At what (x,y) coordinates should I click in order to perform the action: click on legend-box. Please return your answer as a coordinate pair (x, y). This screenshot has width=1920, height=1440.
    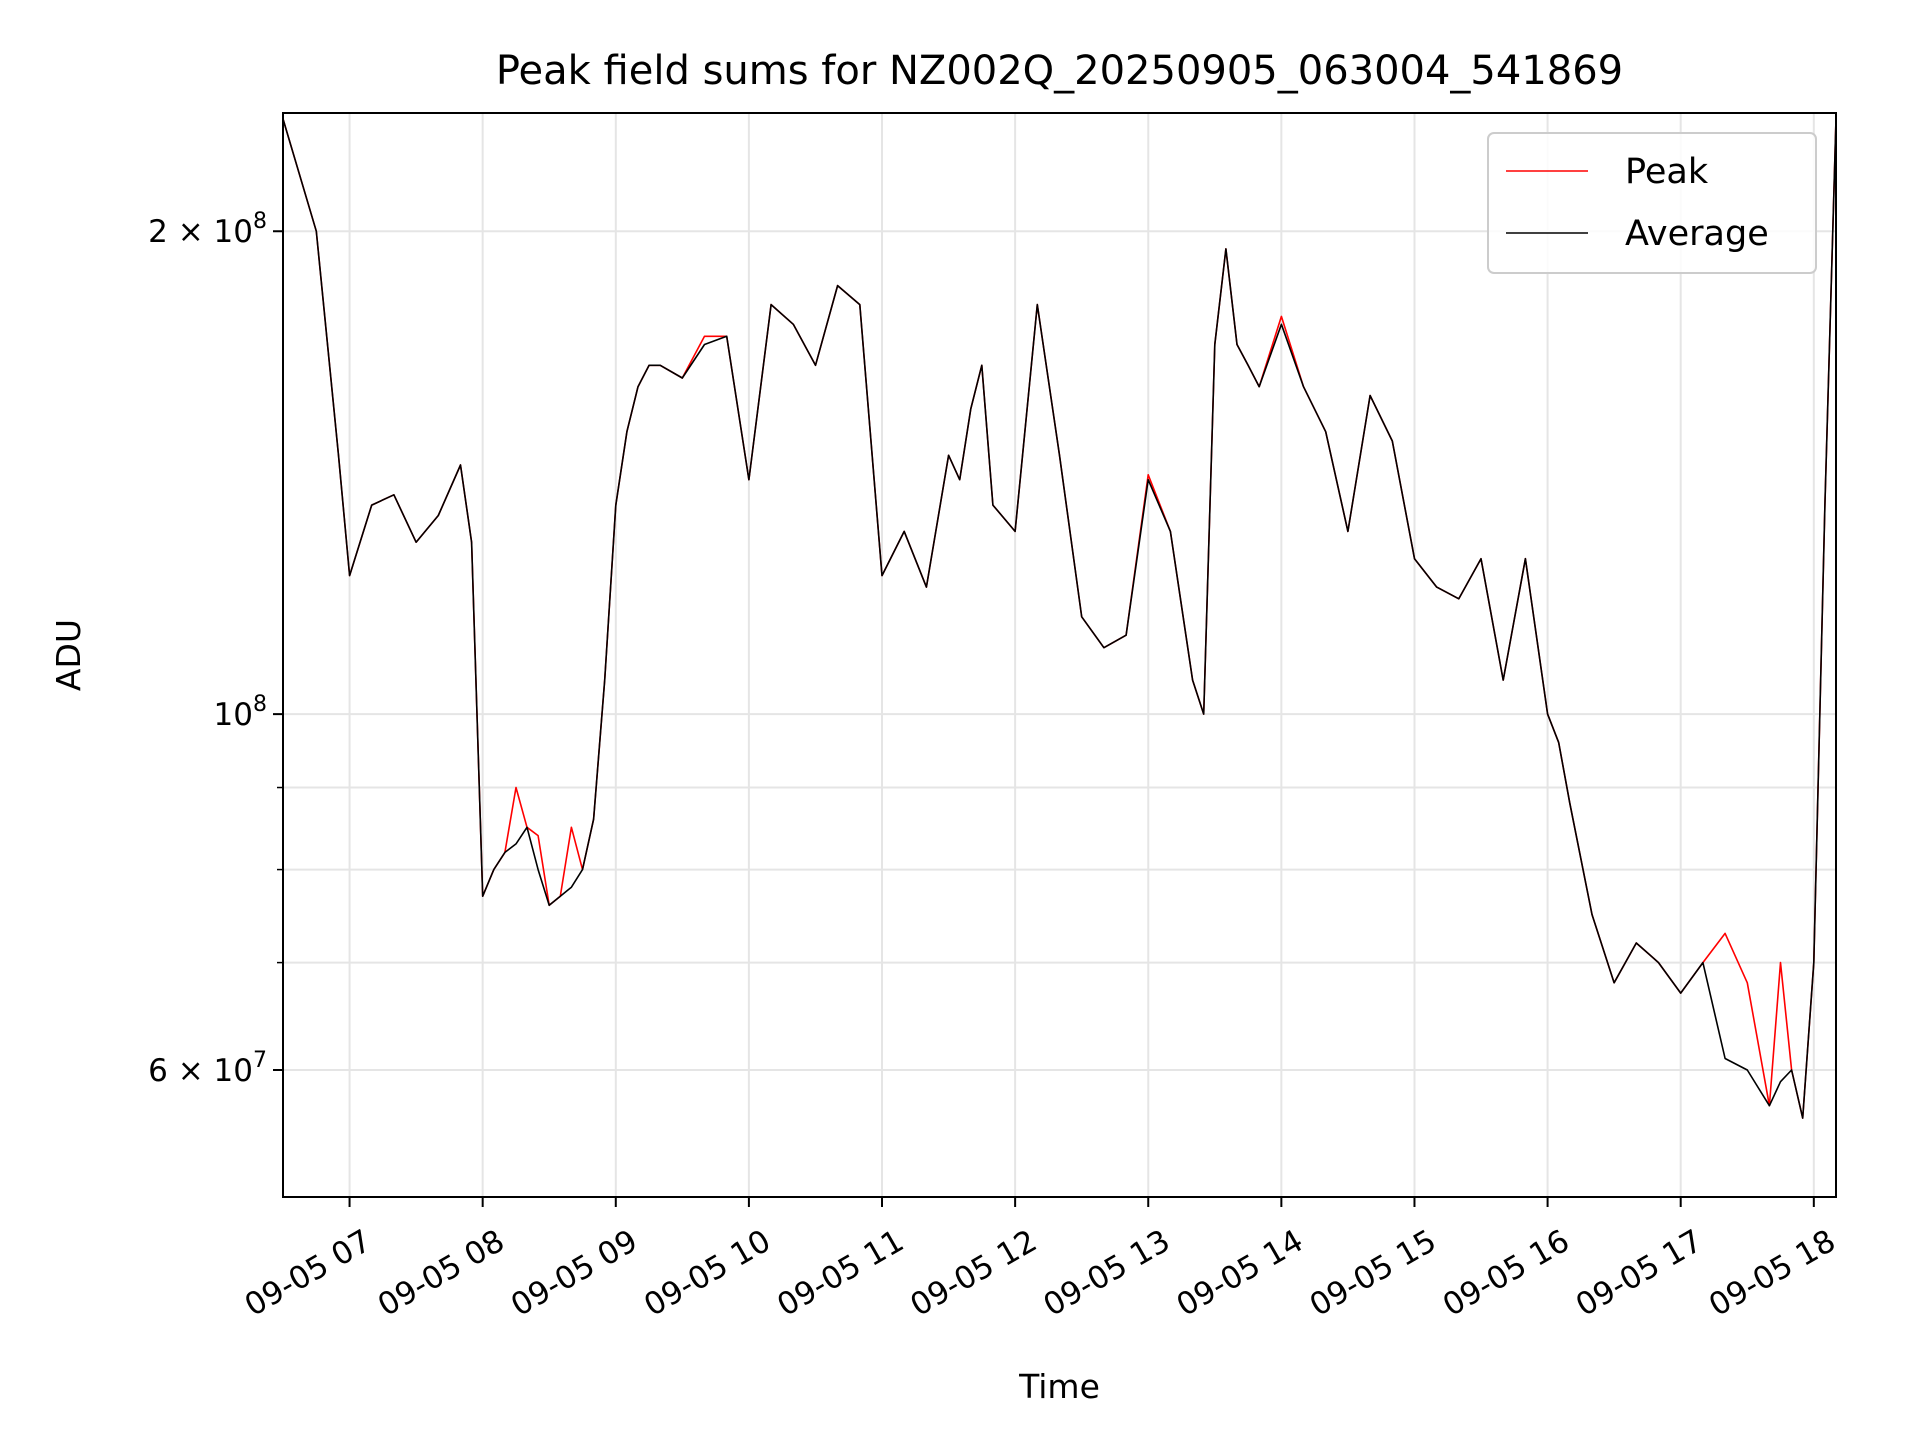
    Looking at the image, I should click on (1652, 203).